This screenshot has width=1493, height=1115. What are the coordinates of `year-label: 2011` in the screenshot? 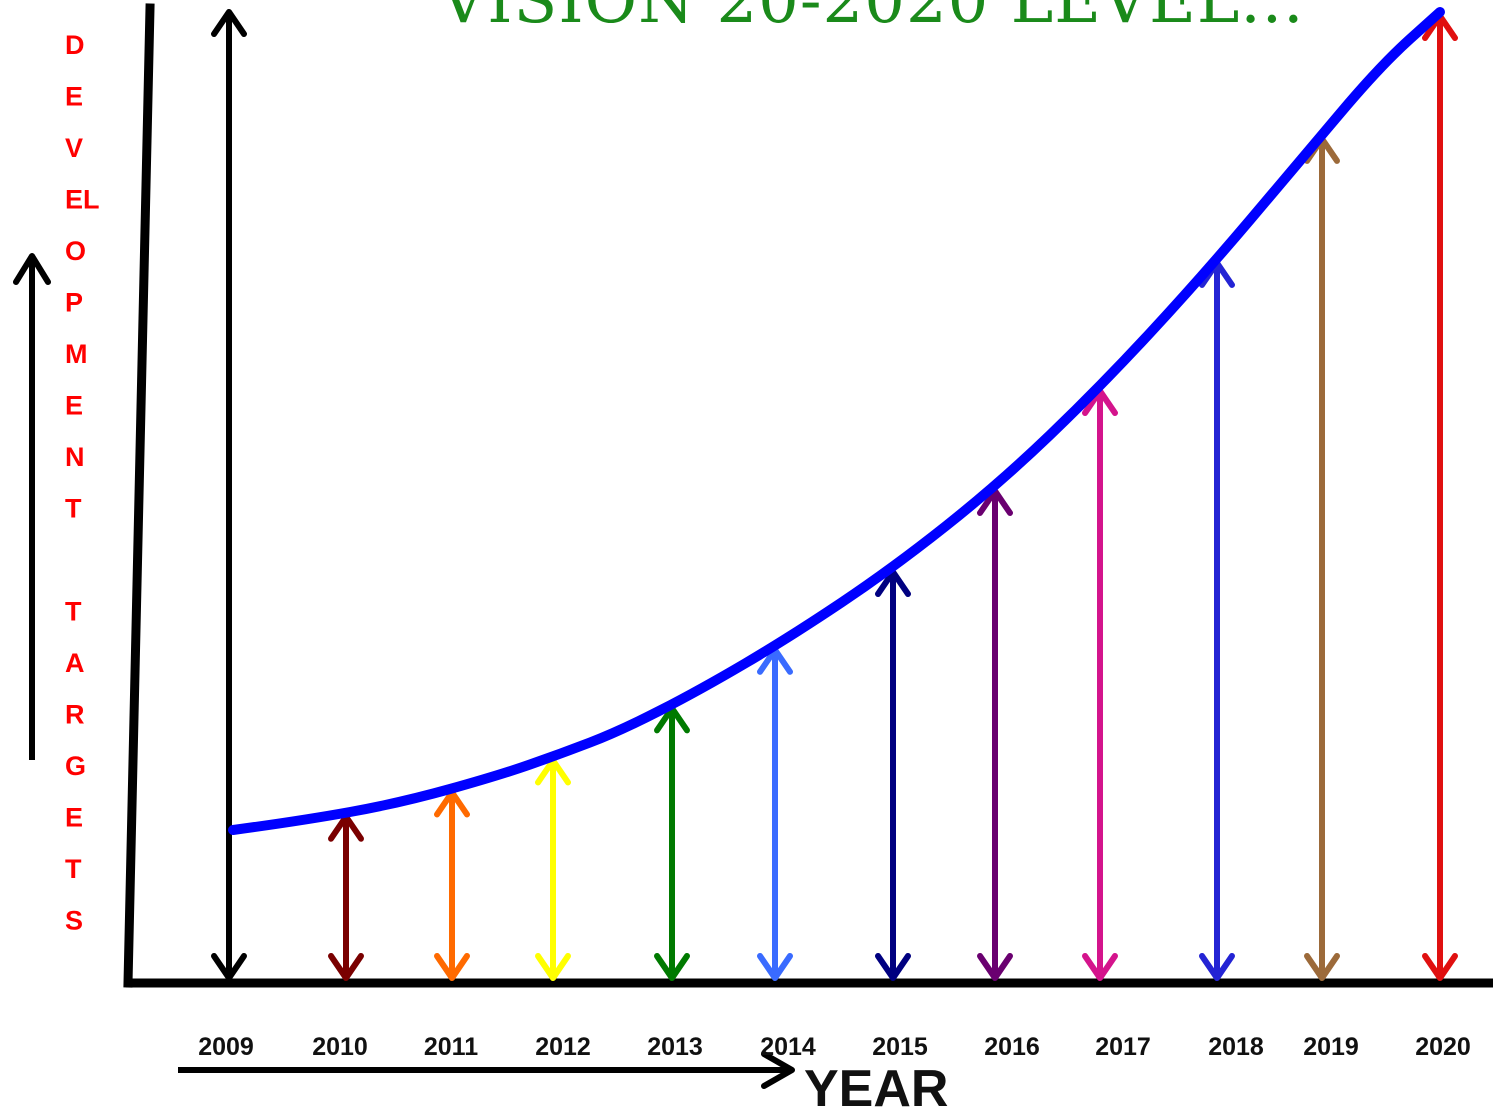 It's located at (451, 1047).